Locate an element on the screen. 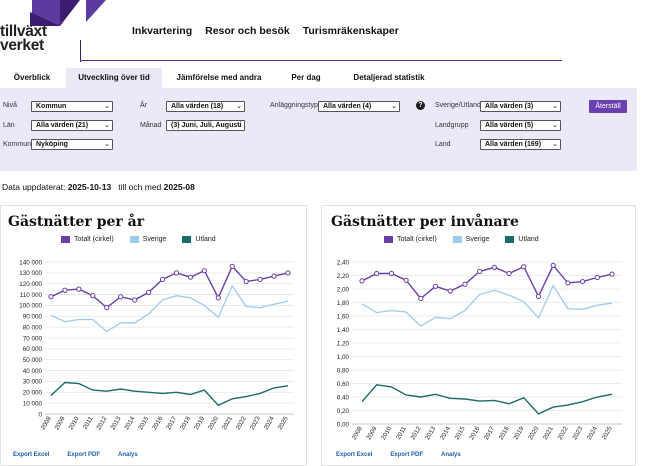 The image size is (650, 466). y-tick-label: 0,80 is located at coordinates (343, 370).